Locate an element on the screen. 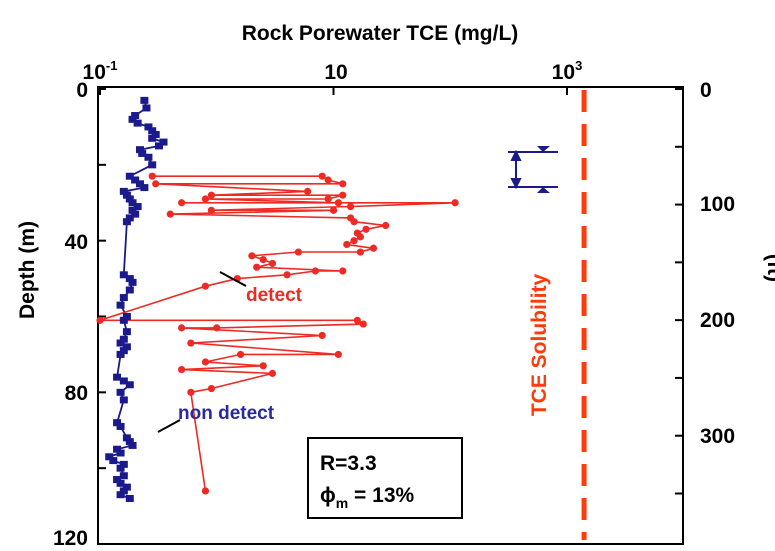 The width and height of the screenshot is (775, 551). y-right-tick-100: 100 is located at coordinates (717, 204).